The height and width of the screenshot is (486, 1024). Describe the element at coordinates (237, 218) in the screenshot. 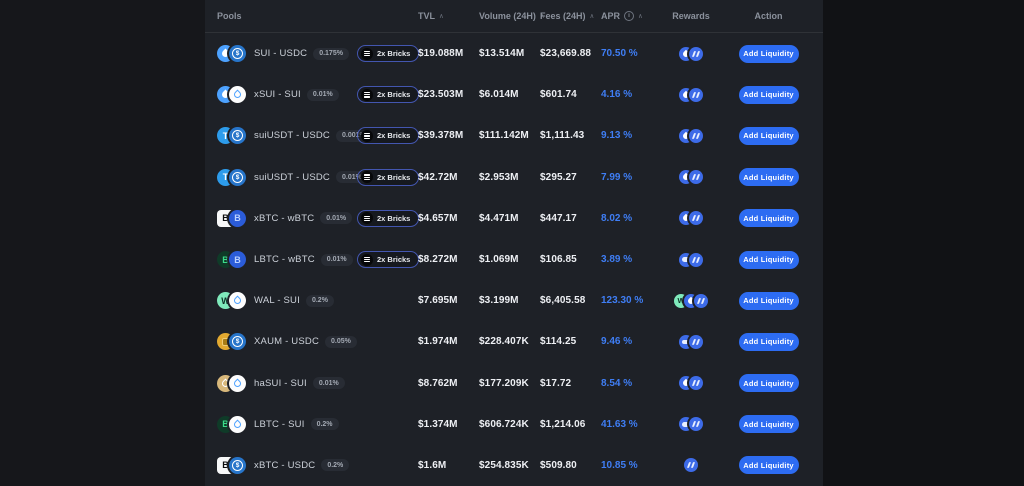

I see `wbtc-icon: B` at that location.